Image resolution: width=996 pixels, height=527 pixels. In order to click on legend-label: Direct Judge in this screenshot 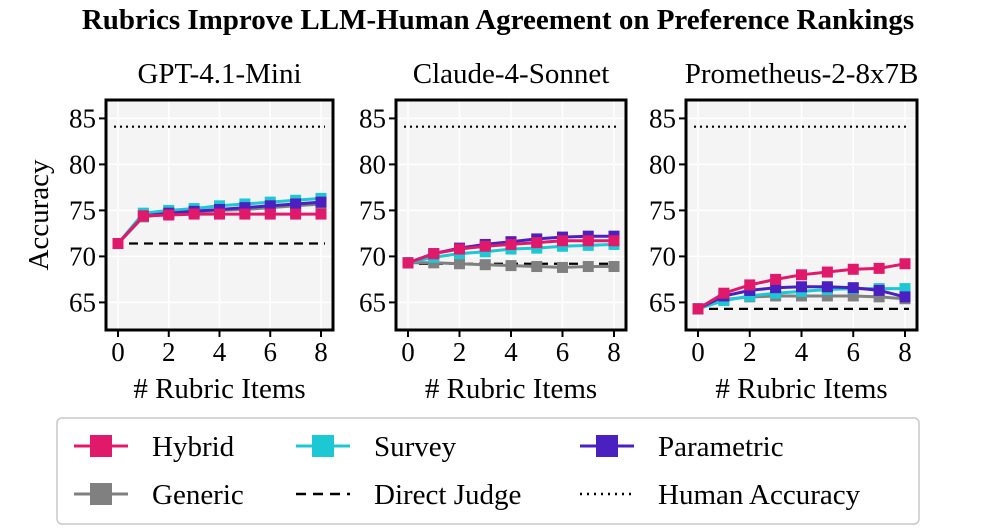, I will do `click(447, 495)`.